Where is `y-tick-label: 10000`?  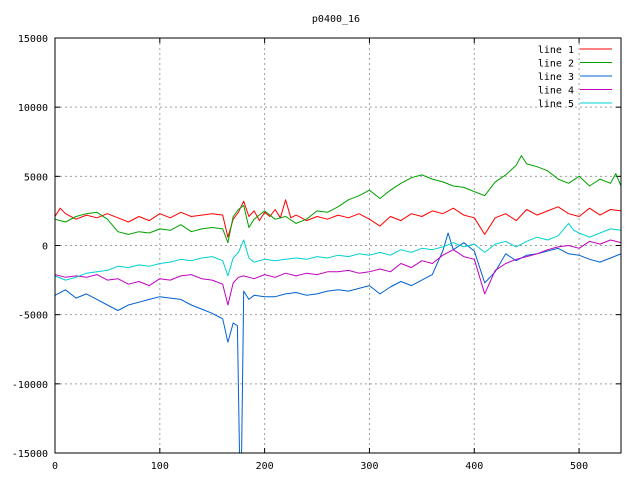
y-tick-label: 10000 is located at coordinates (33, 108).